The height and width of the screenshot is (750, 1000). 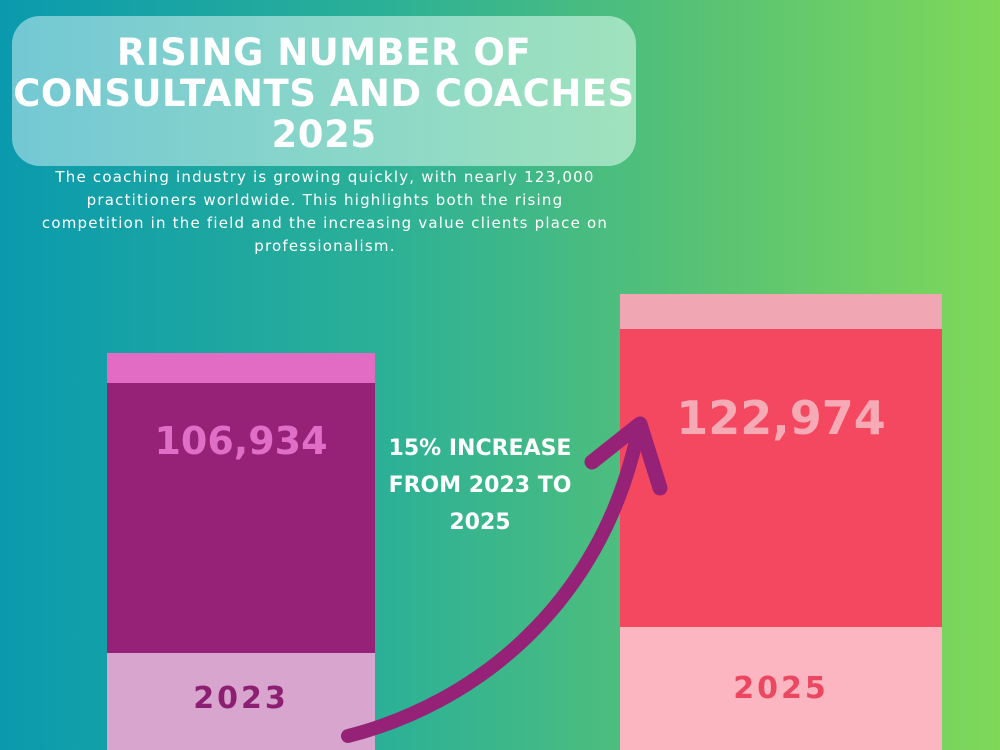 I want to click on growth-arrow-shaft, so click(x=493, y=584).